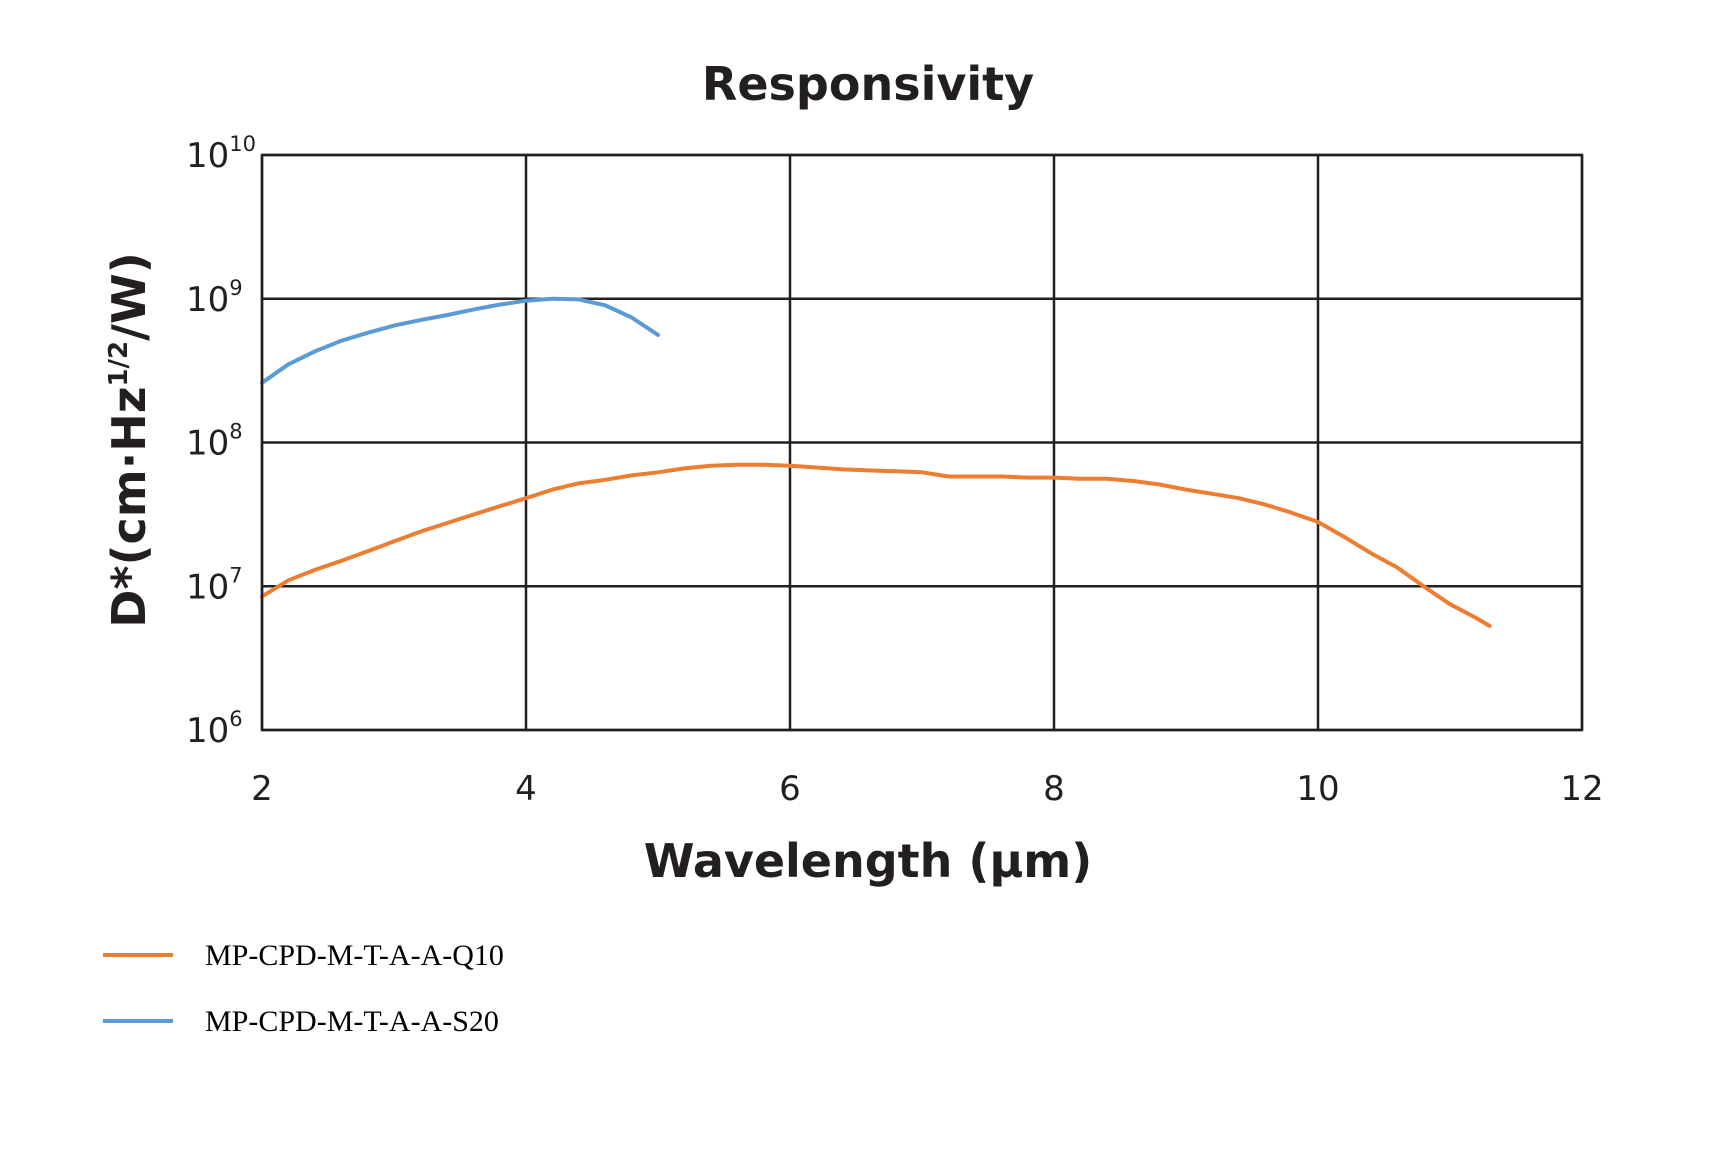 This screenshot has width=1732, height=1171. Describe the element at coordinates (352, 1021) in the screenshot. I see `legend-label-2: MP-CPD-M-T-A-A-S20` at that location.